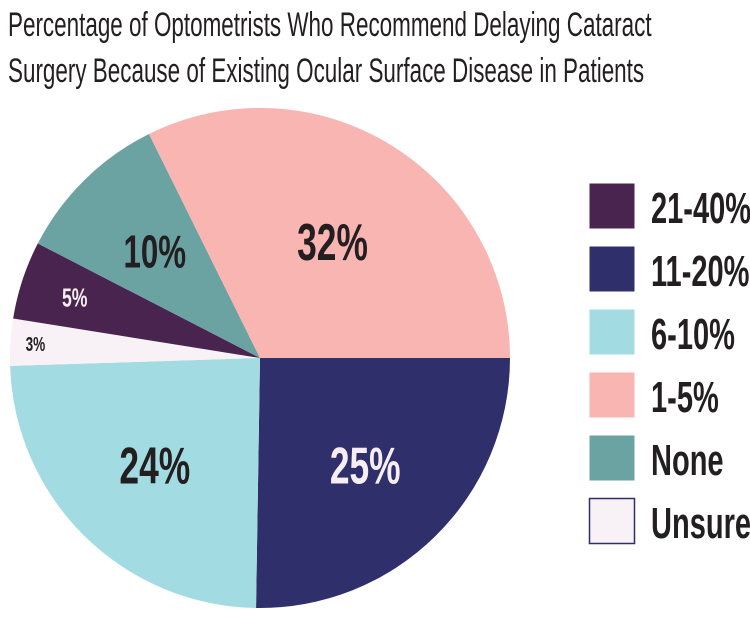 This screenshot has width=750, height=622. I want to click on legend-label-11-20%: 11-20%, so click(700, 271).